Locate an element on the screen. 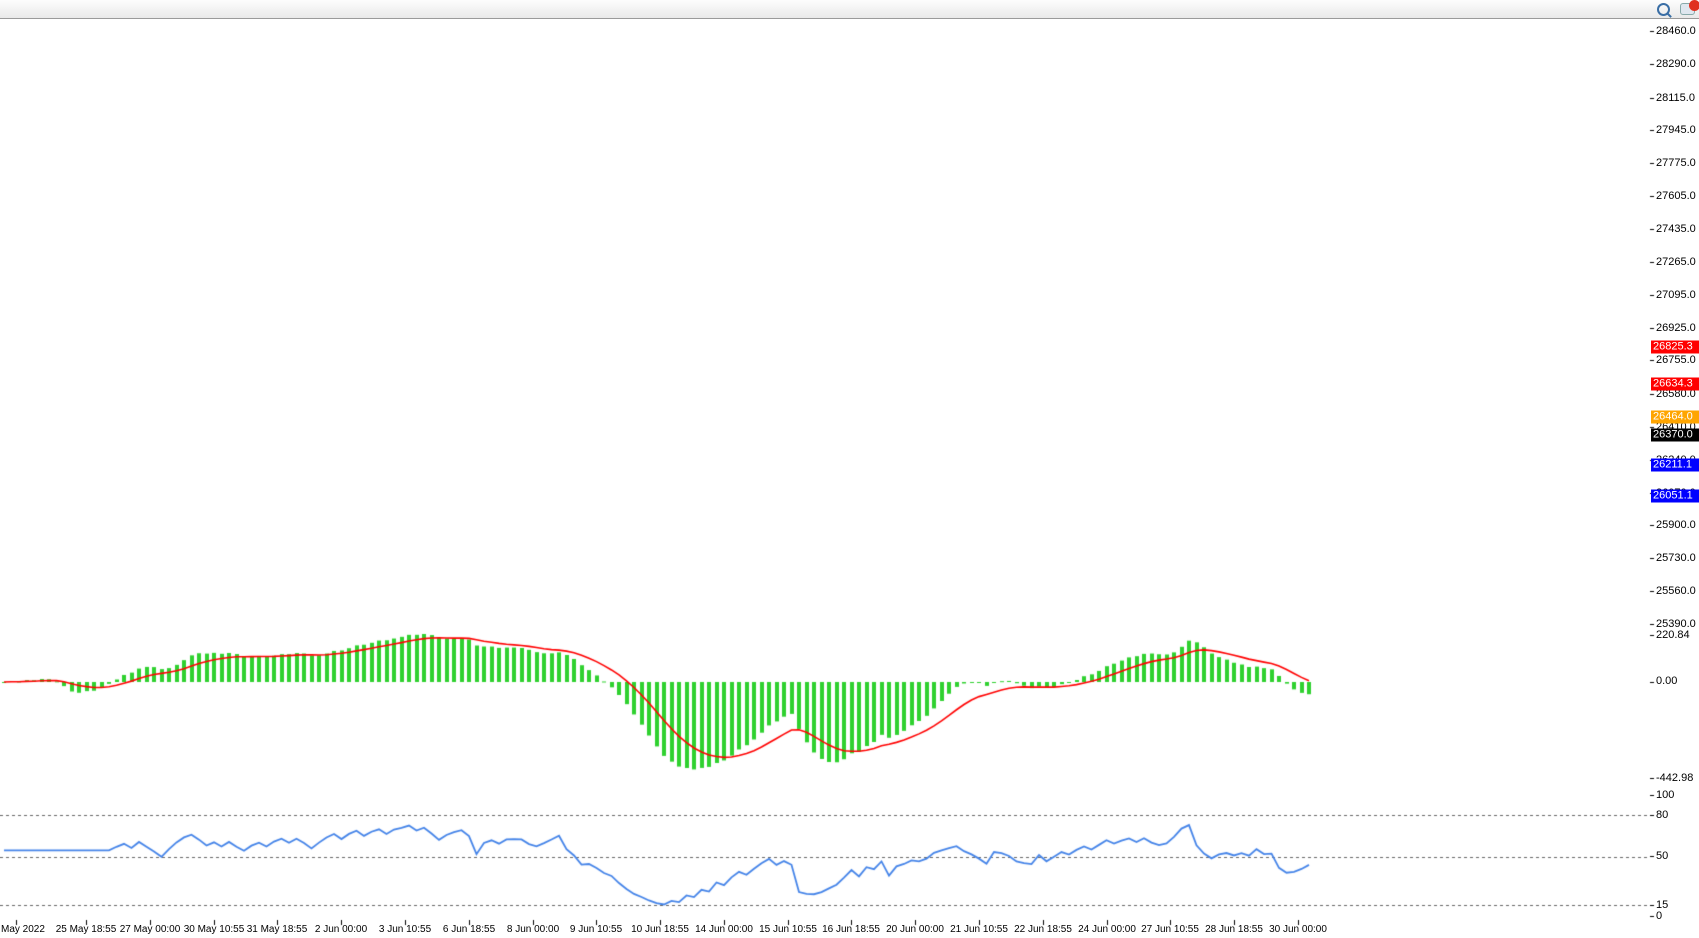 Image resolution: width=1699 pixels, height=938 pixels. price-axis-label: 25560.0 is located at coordinates (1676, 591).